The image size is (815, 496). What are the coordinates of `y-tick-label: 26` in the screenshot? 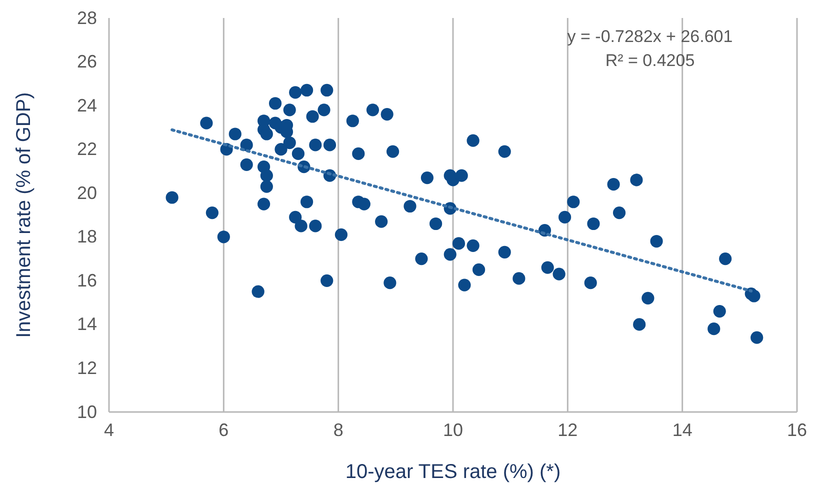 It's located at (86, 62).